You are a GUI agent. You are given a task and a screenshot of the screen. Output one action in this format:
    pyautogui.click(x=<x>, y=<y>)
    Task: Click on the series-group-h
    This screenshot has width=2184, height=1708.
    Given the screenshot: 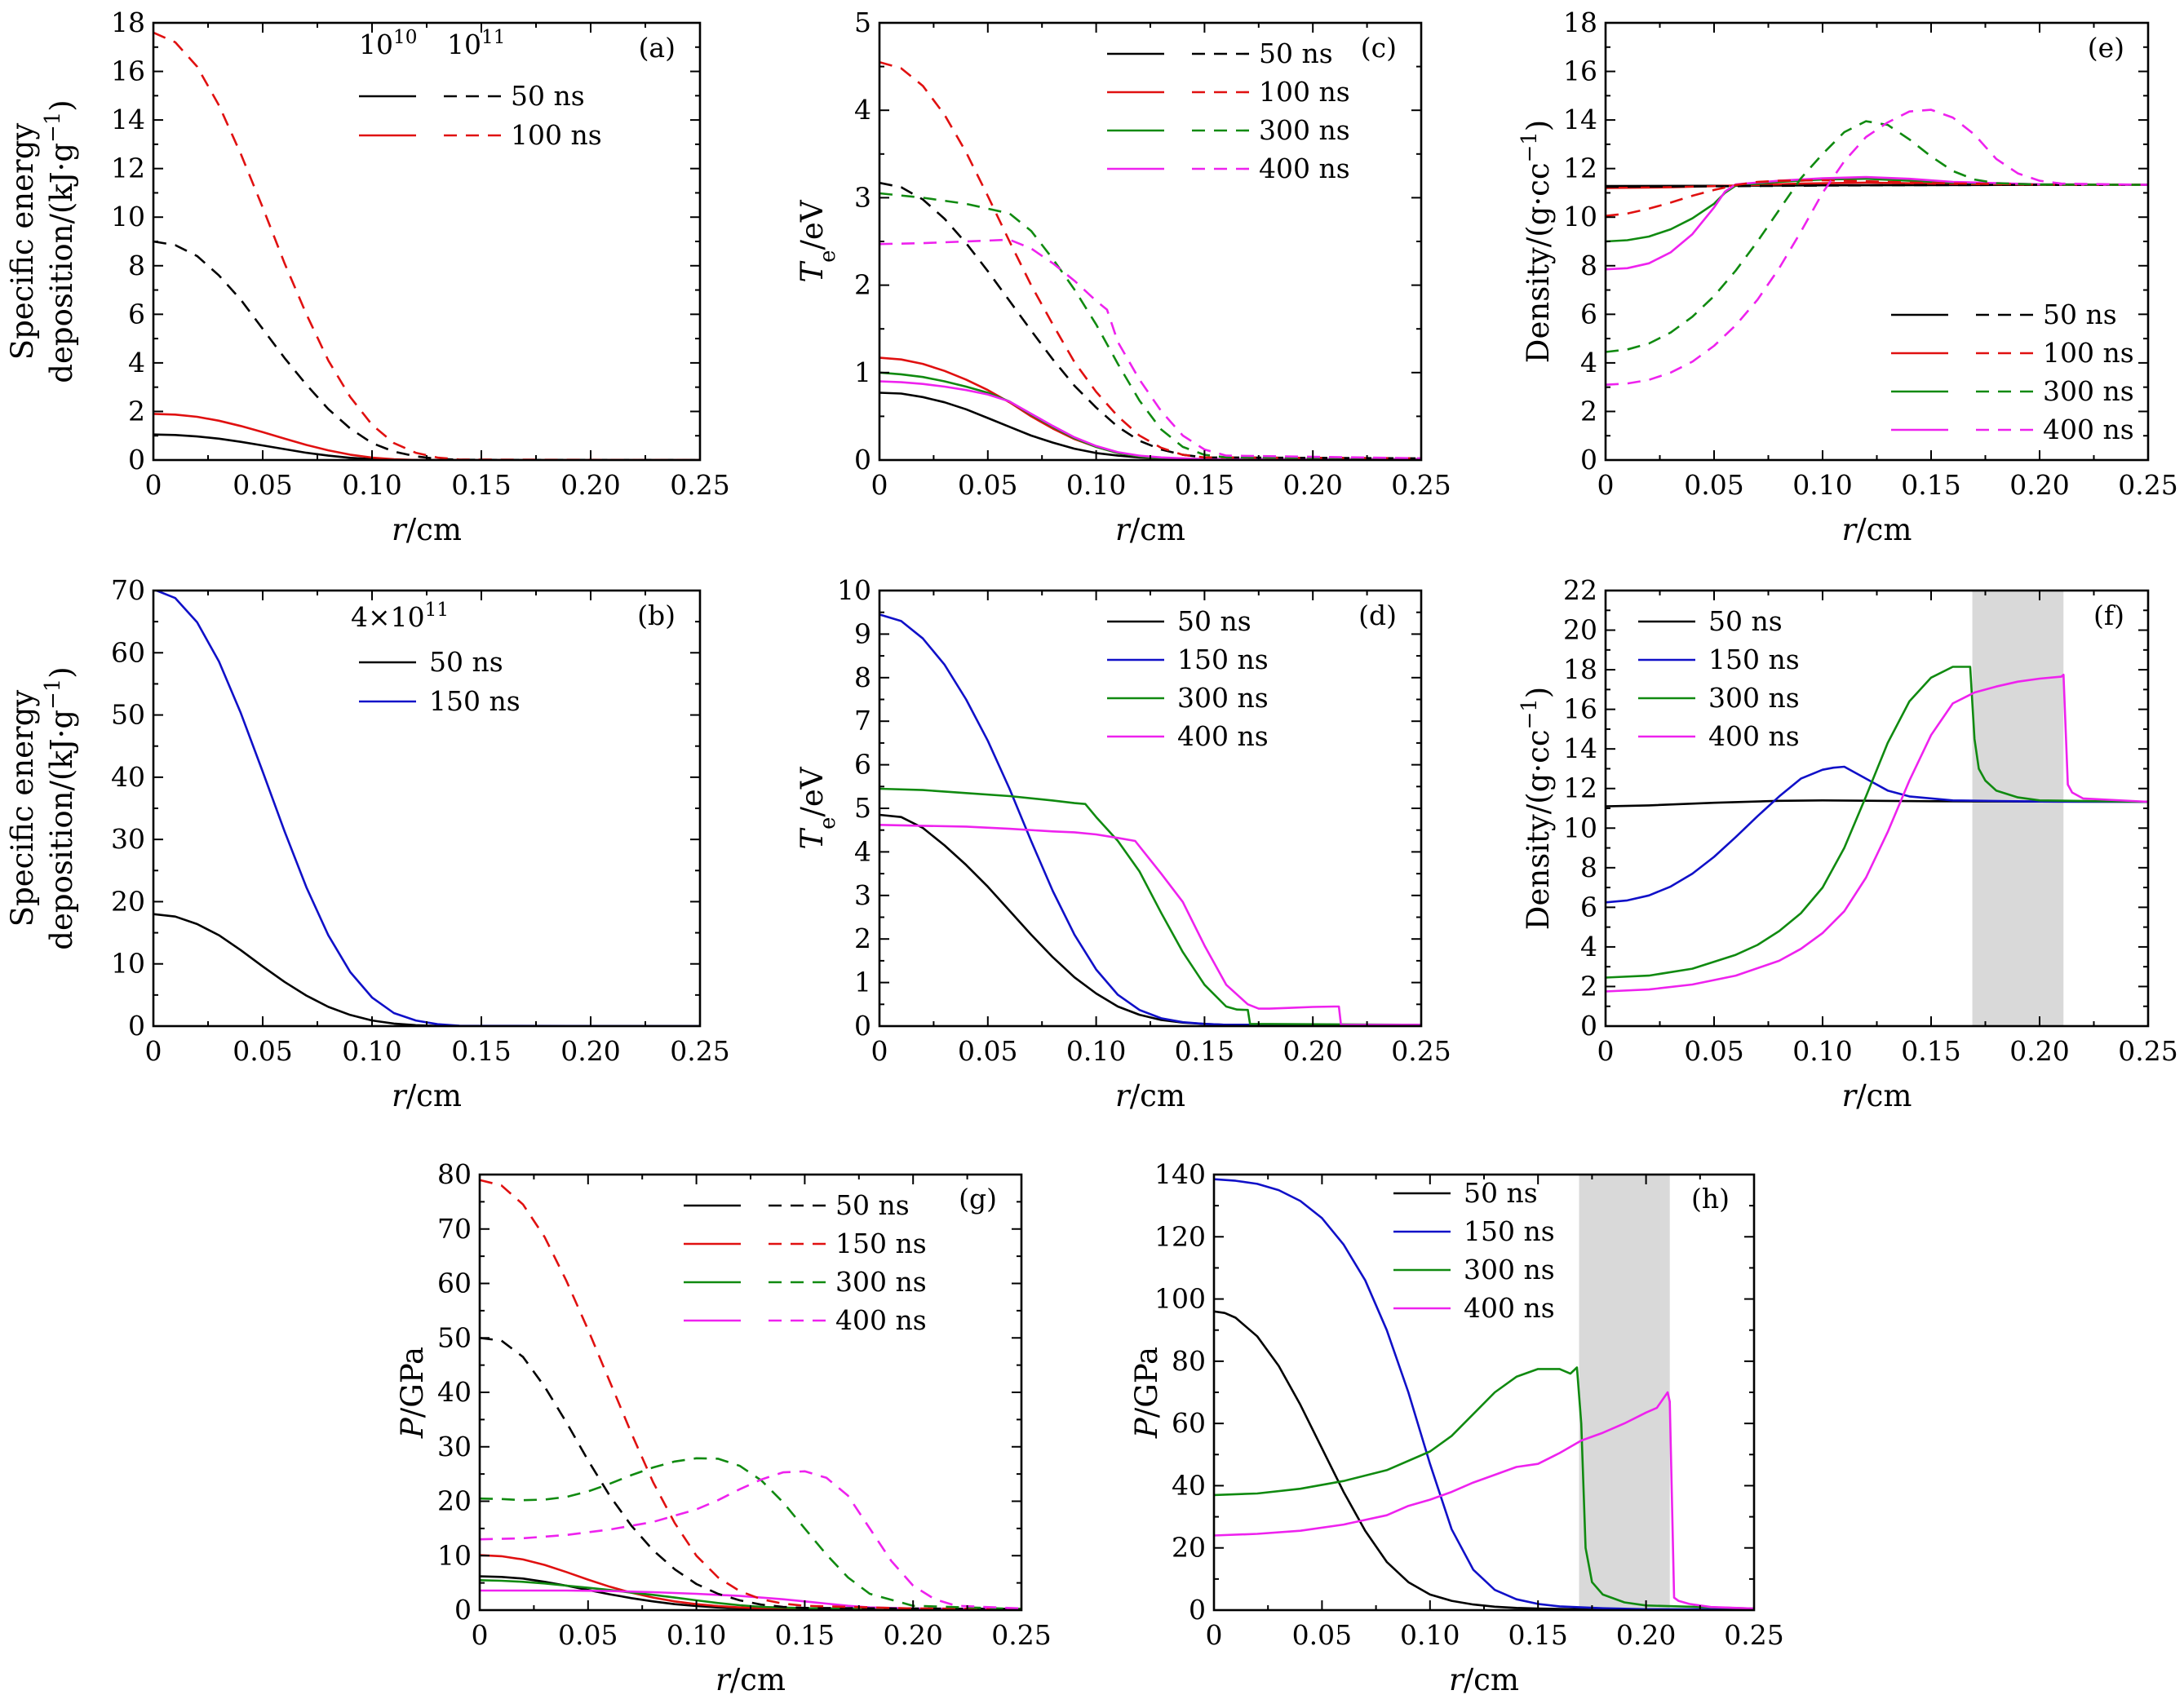 What is the action you would take?
    pyautogui.click(x=1484, y=1394)
    